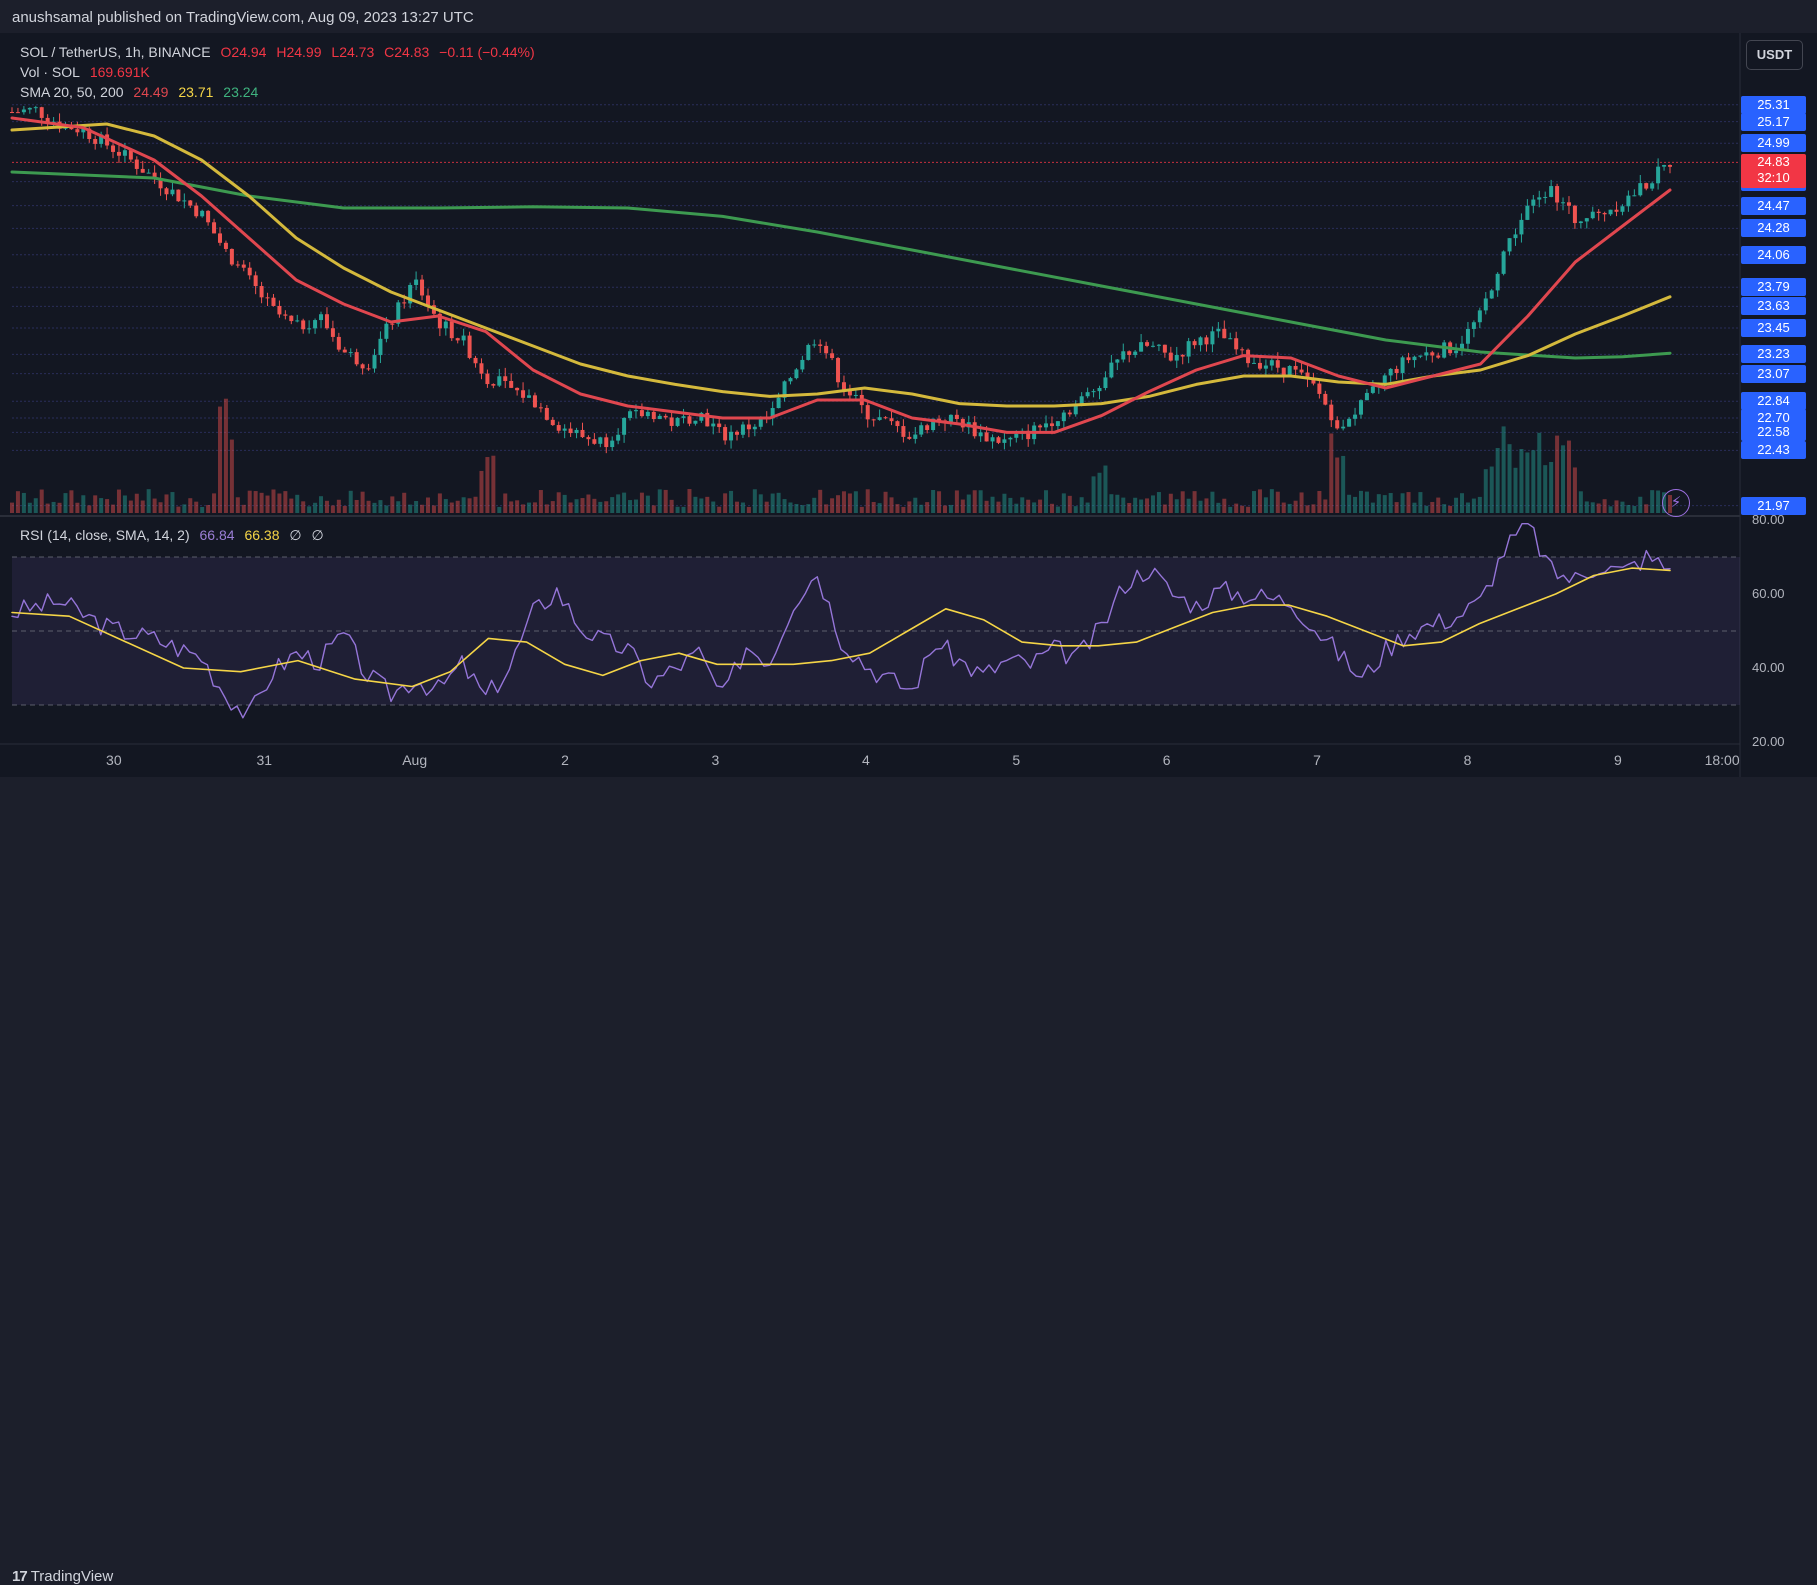 The image size is (1817, 1585). What do you see at coordinates (72, 92) in the screenshot?
I see `sma-label: SMA 20, 50, 200` at bounding box center [72, 92].